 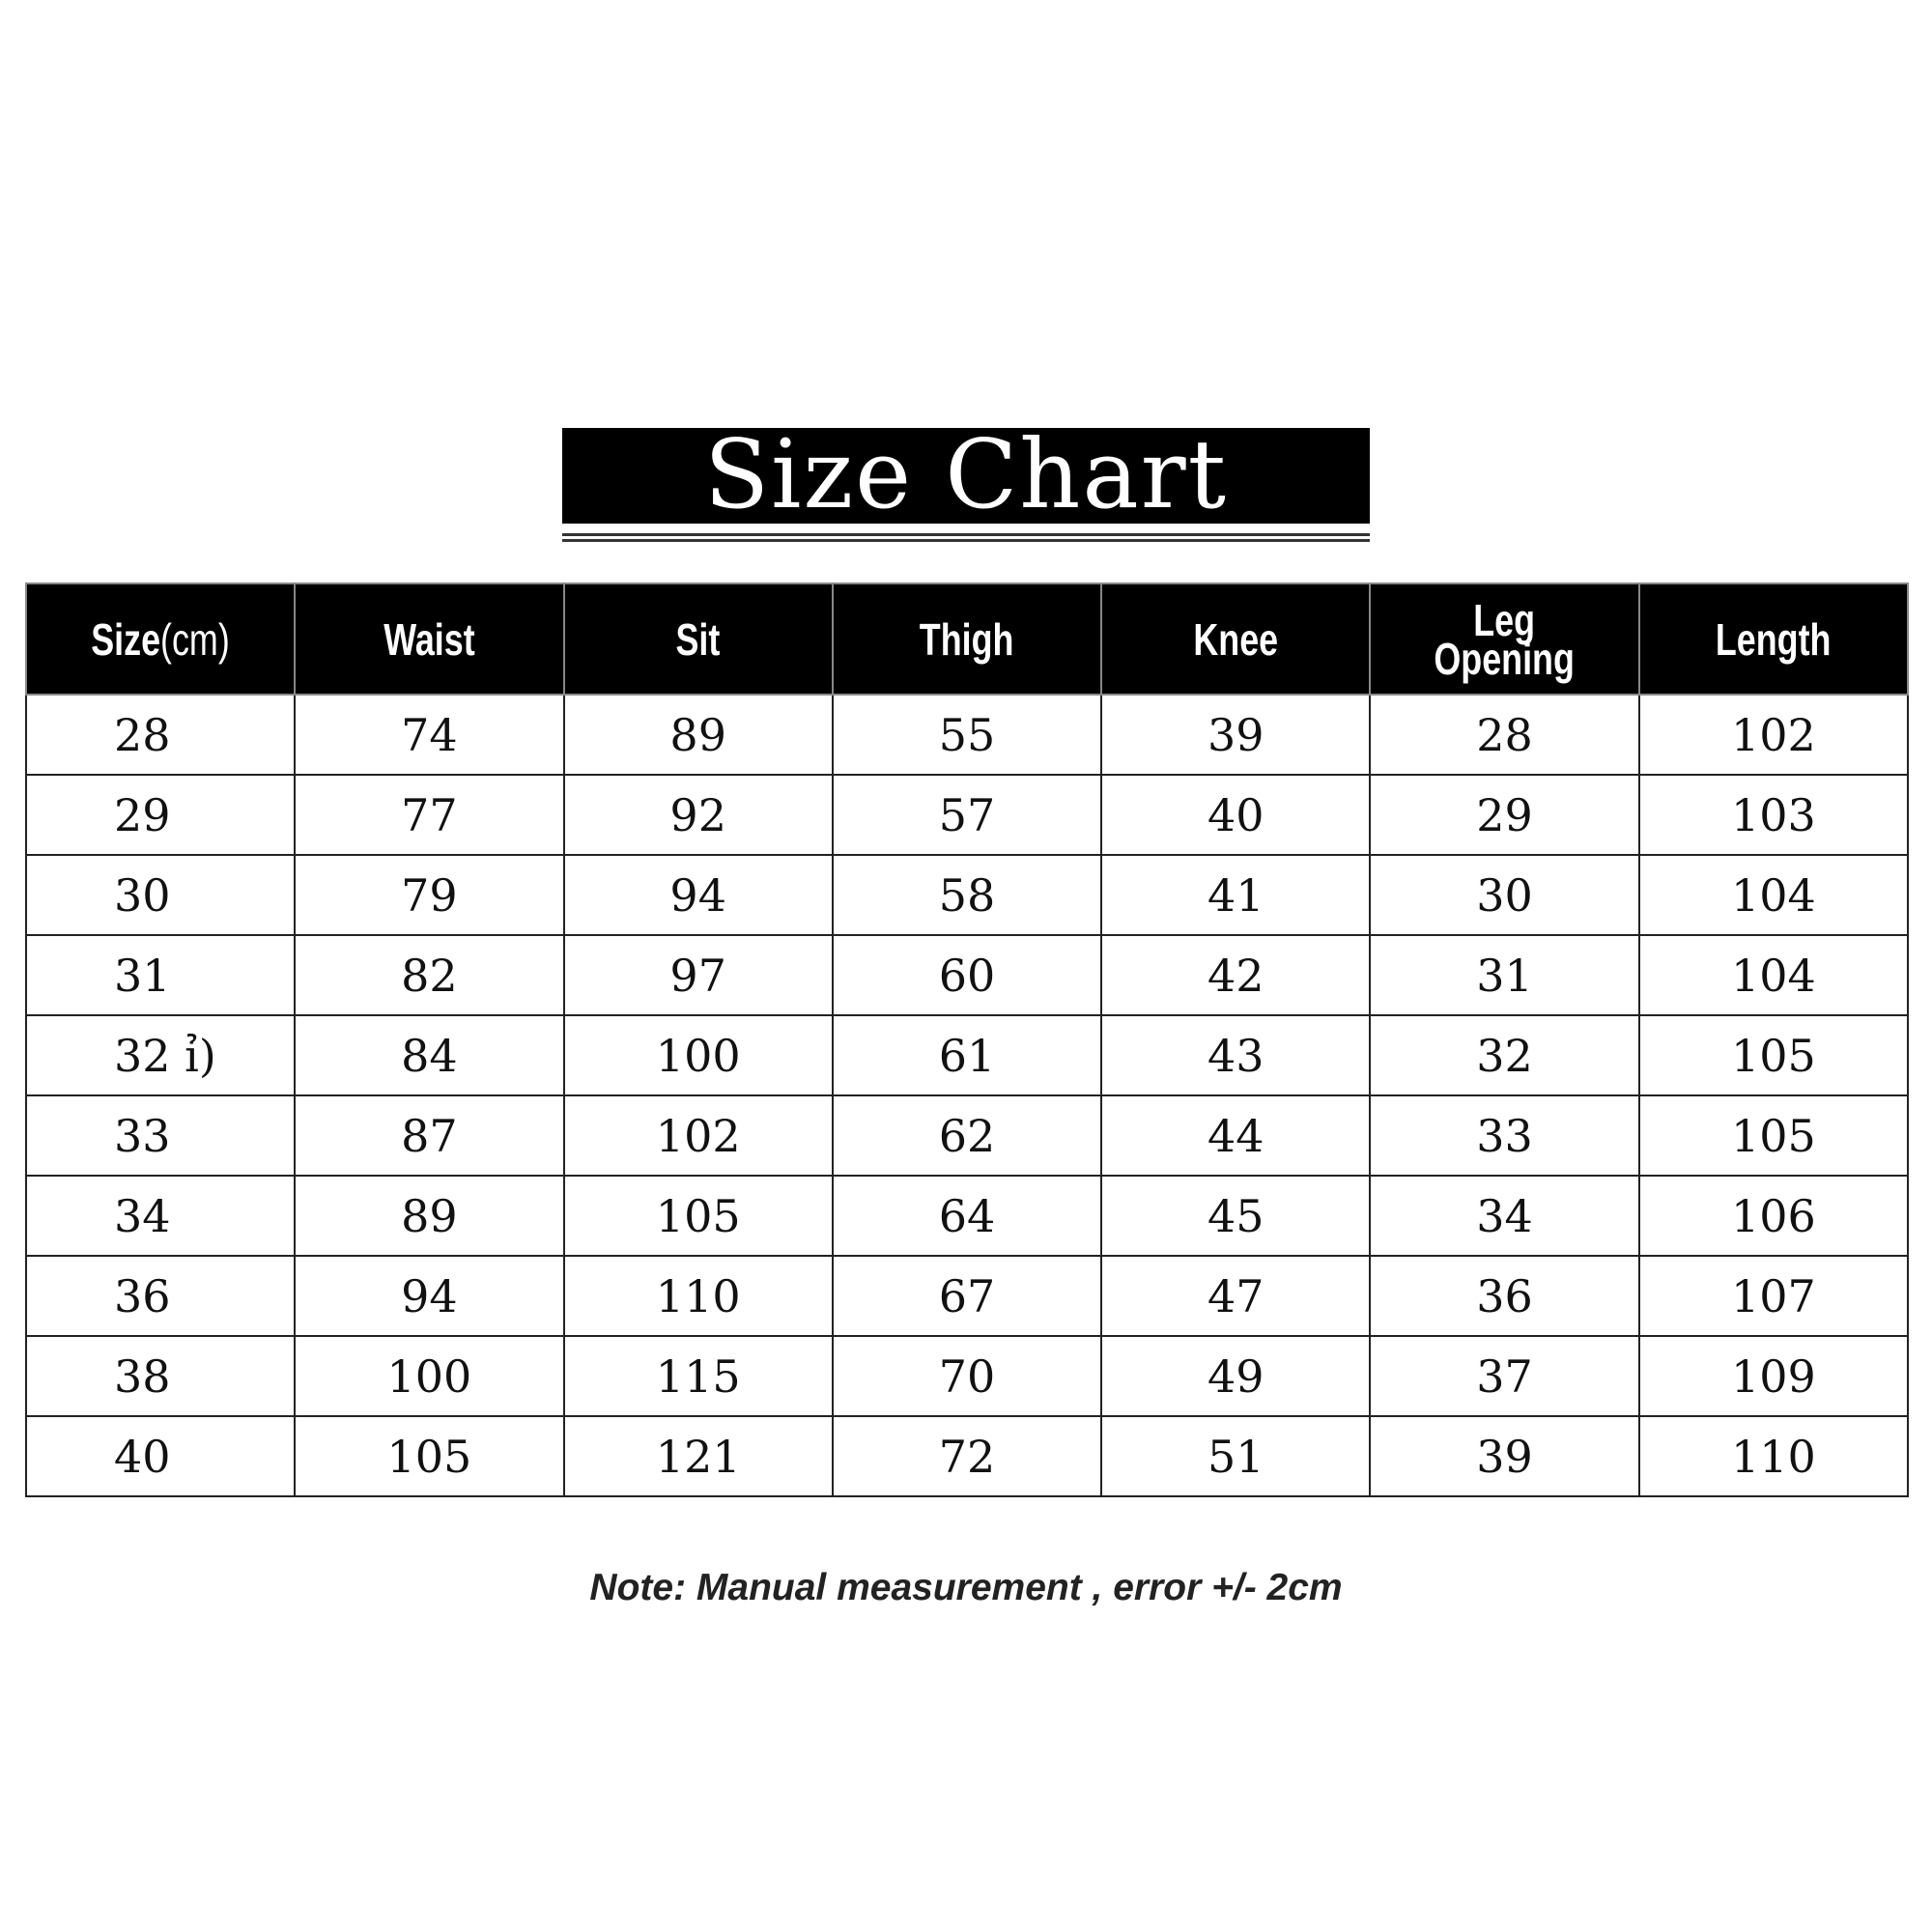 I want to click on column-header-label: Waist, so click(x=429, y=639).